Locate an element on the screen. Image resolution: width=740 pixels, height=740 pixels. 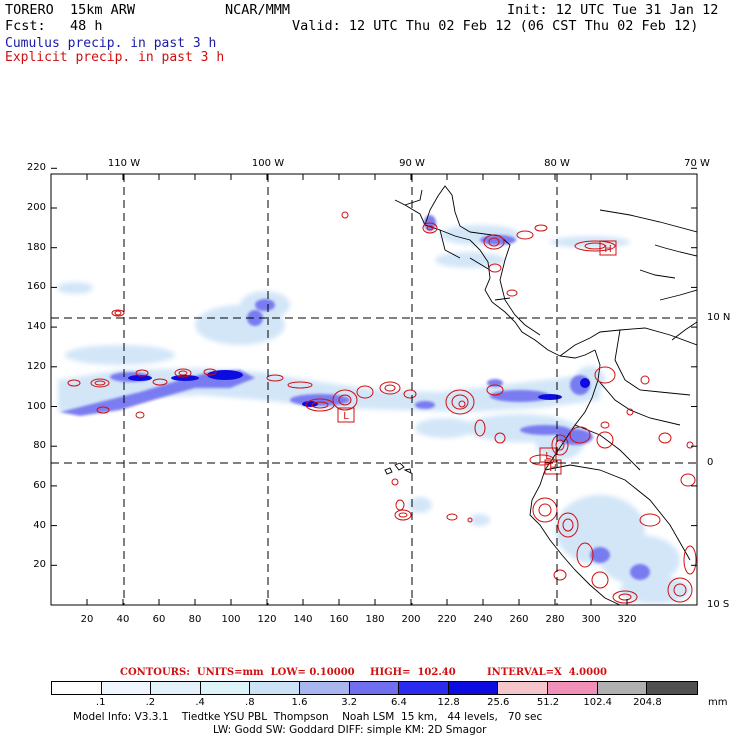
contour-interval: INTERVAL=X 4.0000 is located at coordinates (547, 672).